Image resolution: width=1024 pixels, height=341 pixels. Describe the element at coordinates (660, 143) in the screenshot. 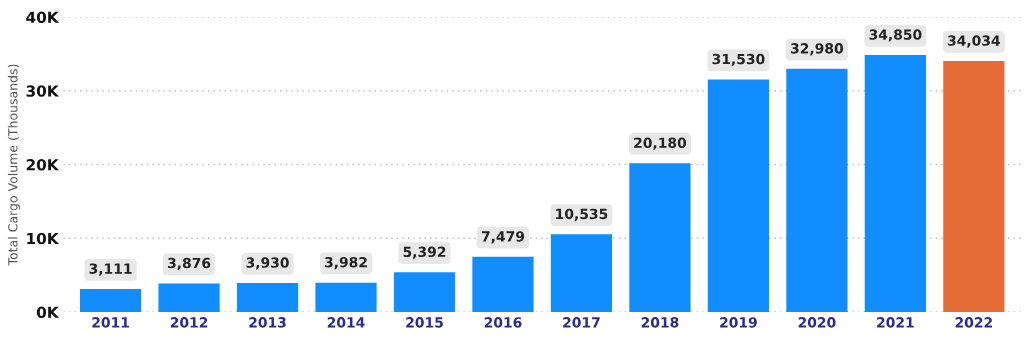

I see `data-label: 20,180` at that location.